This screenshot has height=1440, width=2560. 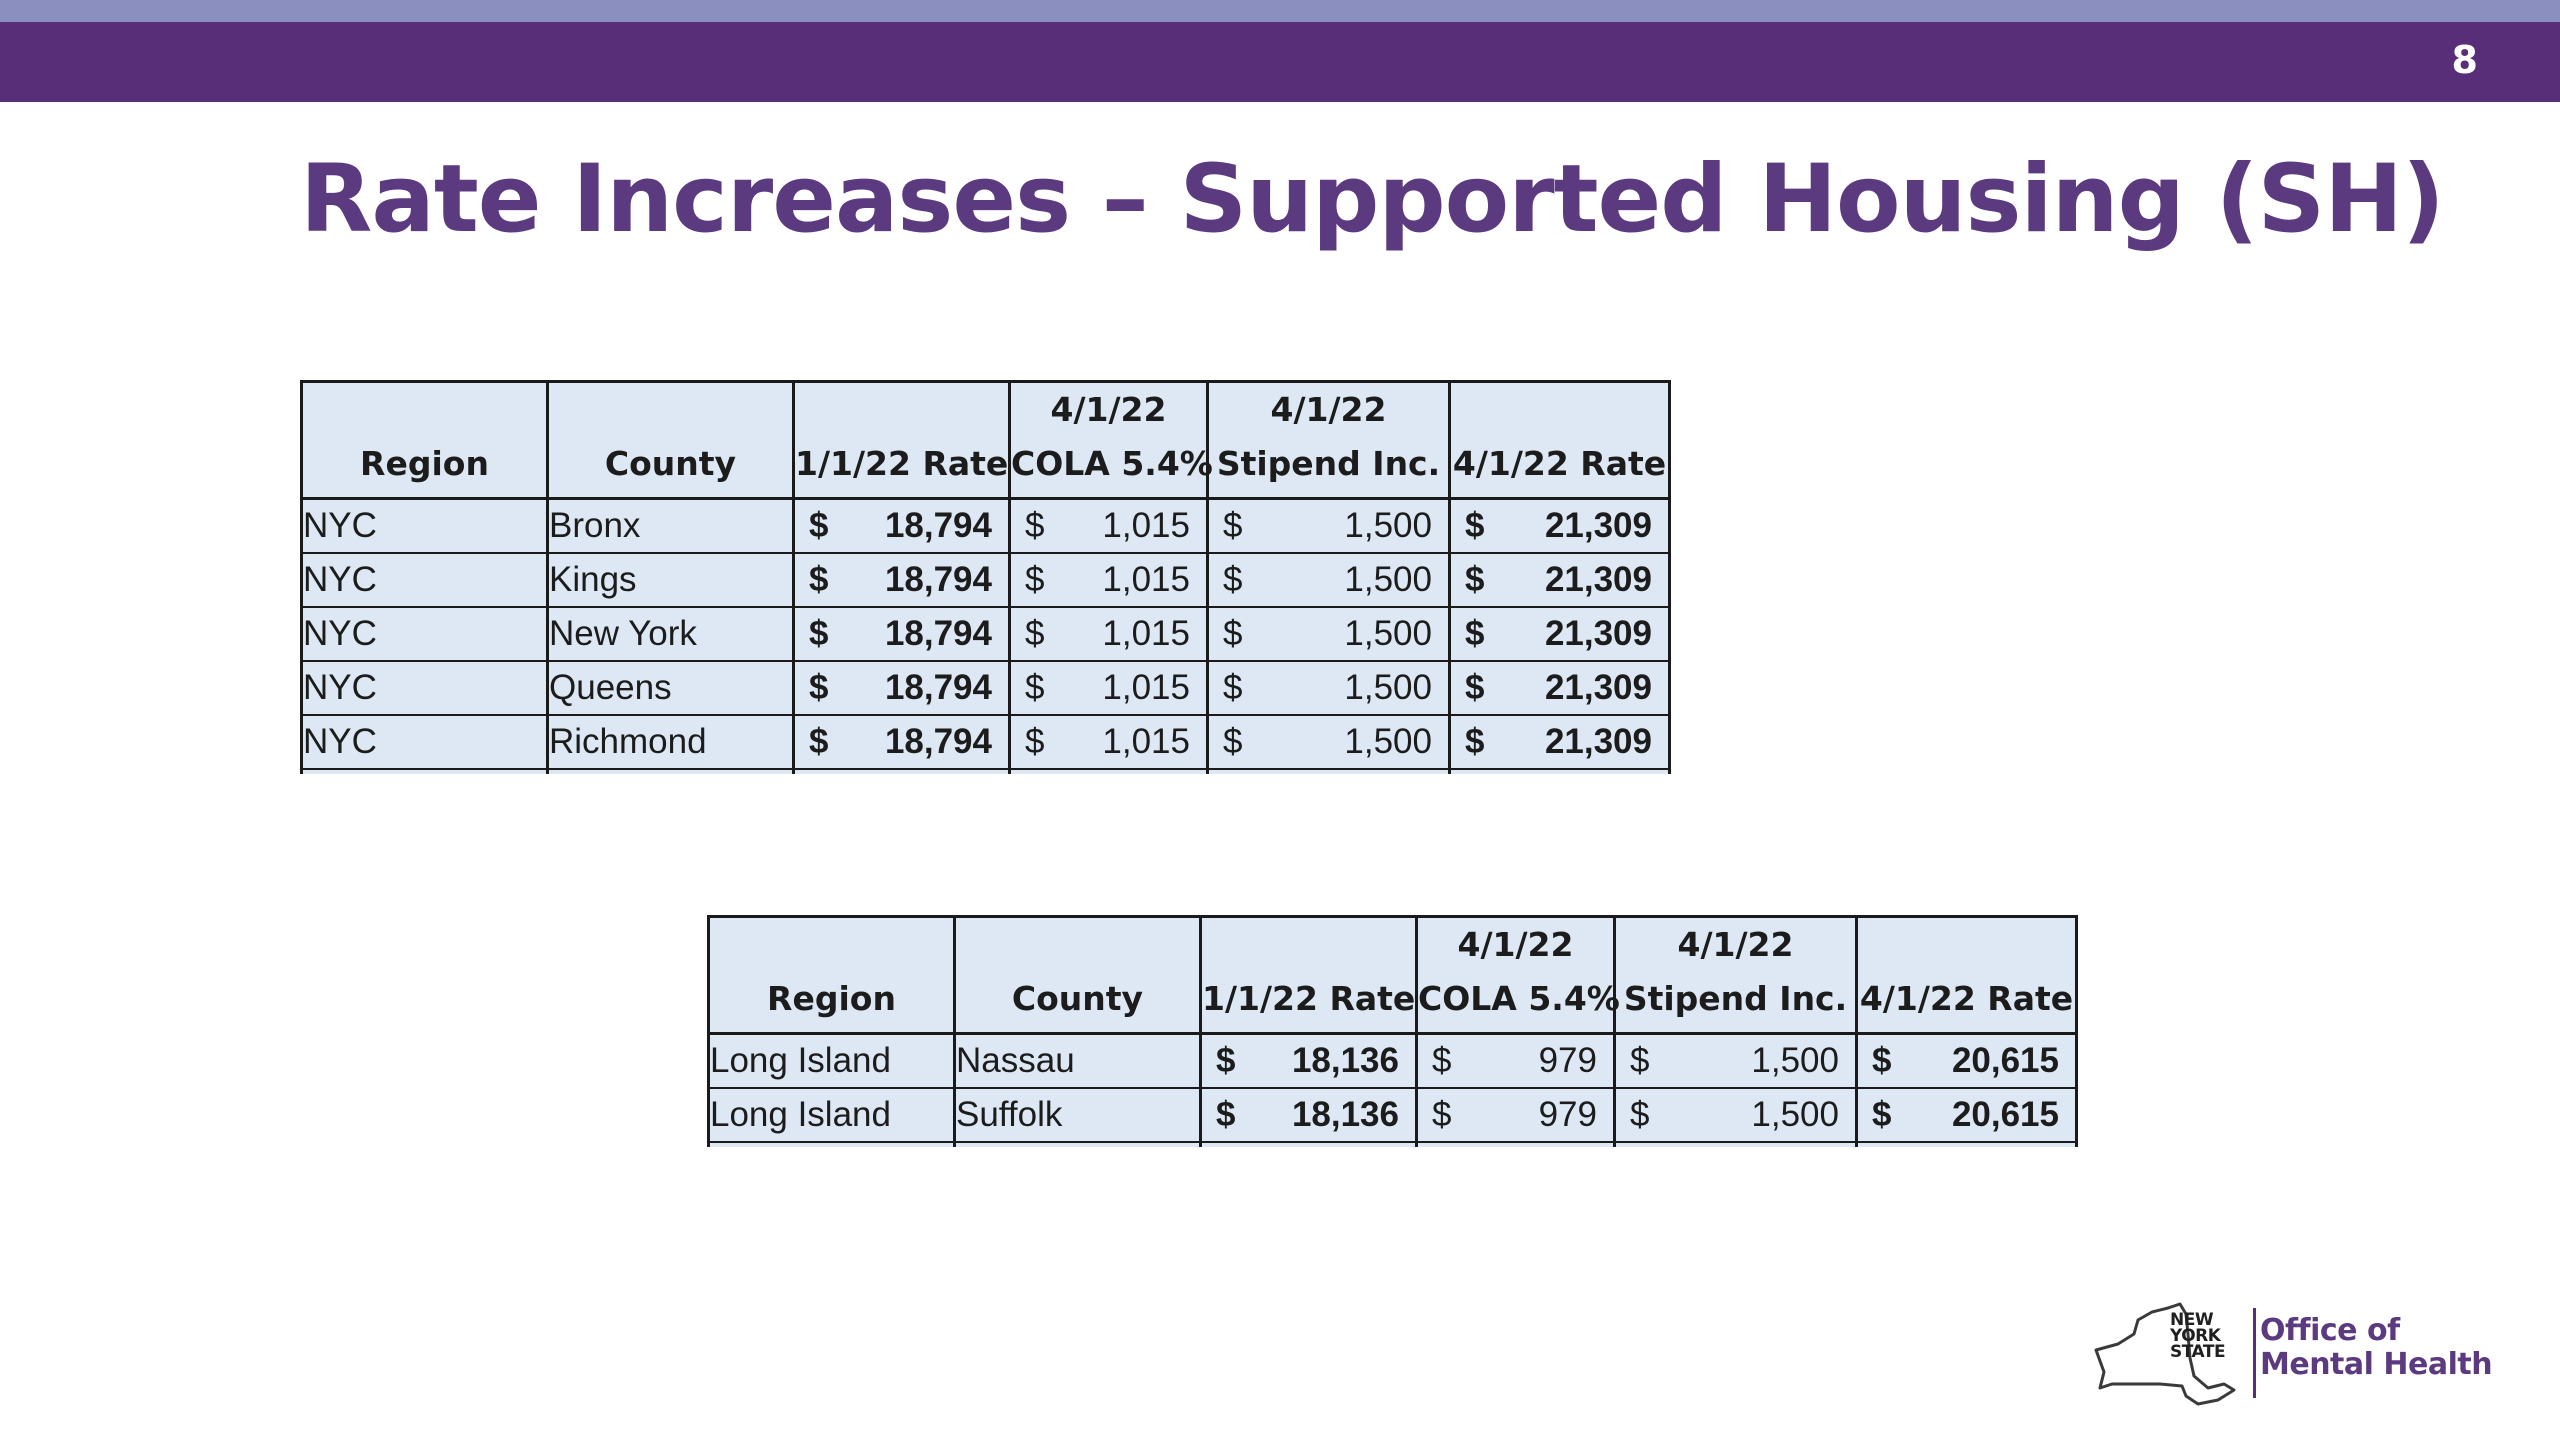 I want to click on header-jan-rate: 1/1/22 Rate, so click(x=902, y=440).